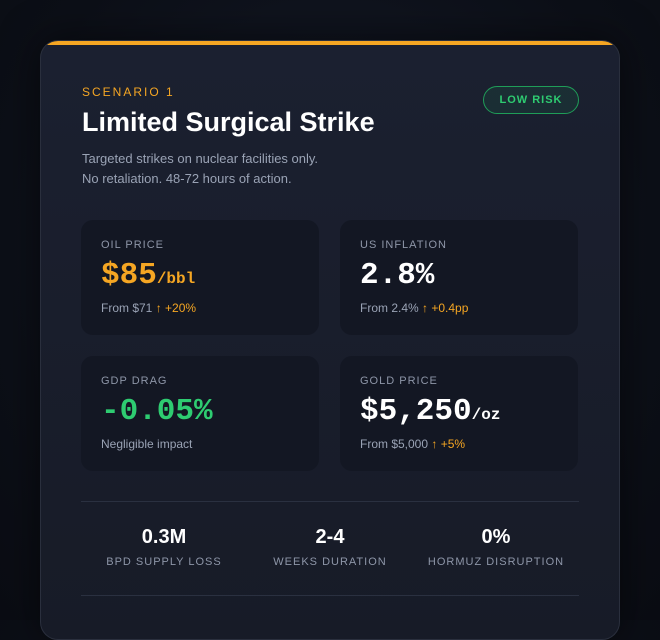  I want to click on inflation-delta: ↑ +0.4pp, so click(445, 308).